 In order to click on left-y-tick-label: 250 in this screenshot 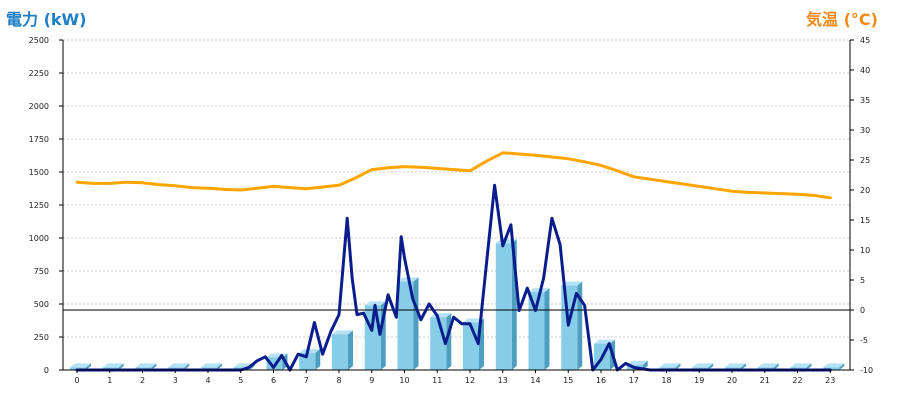, I will do `click(41, 337)`.